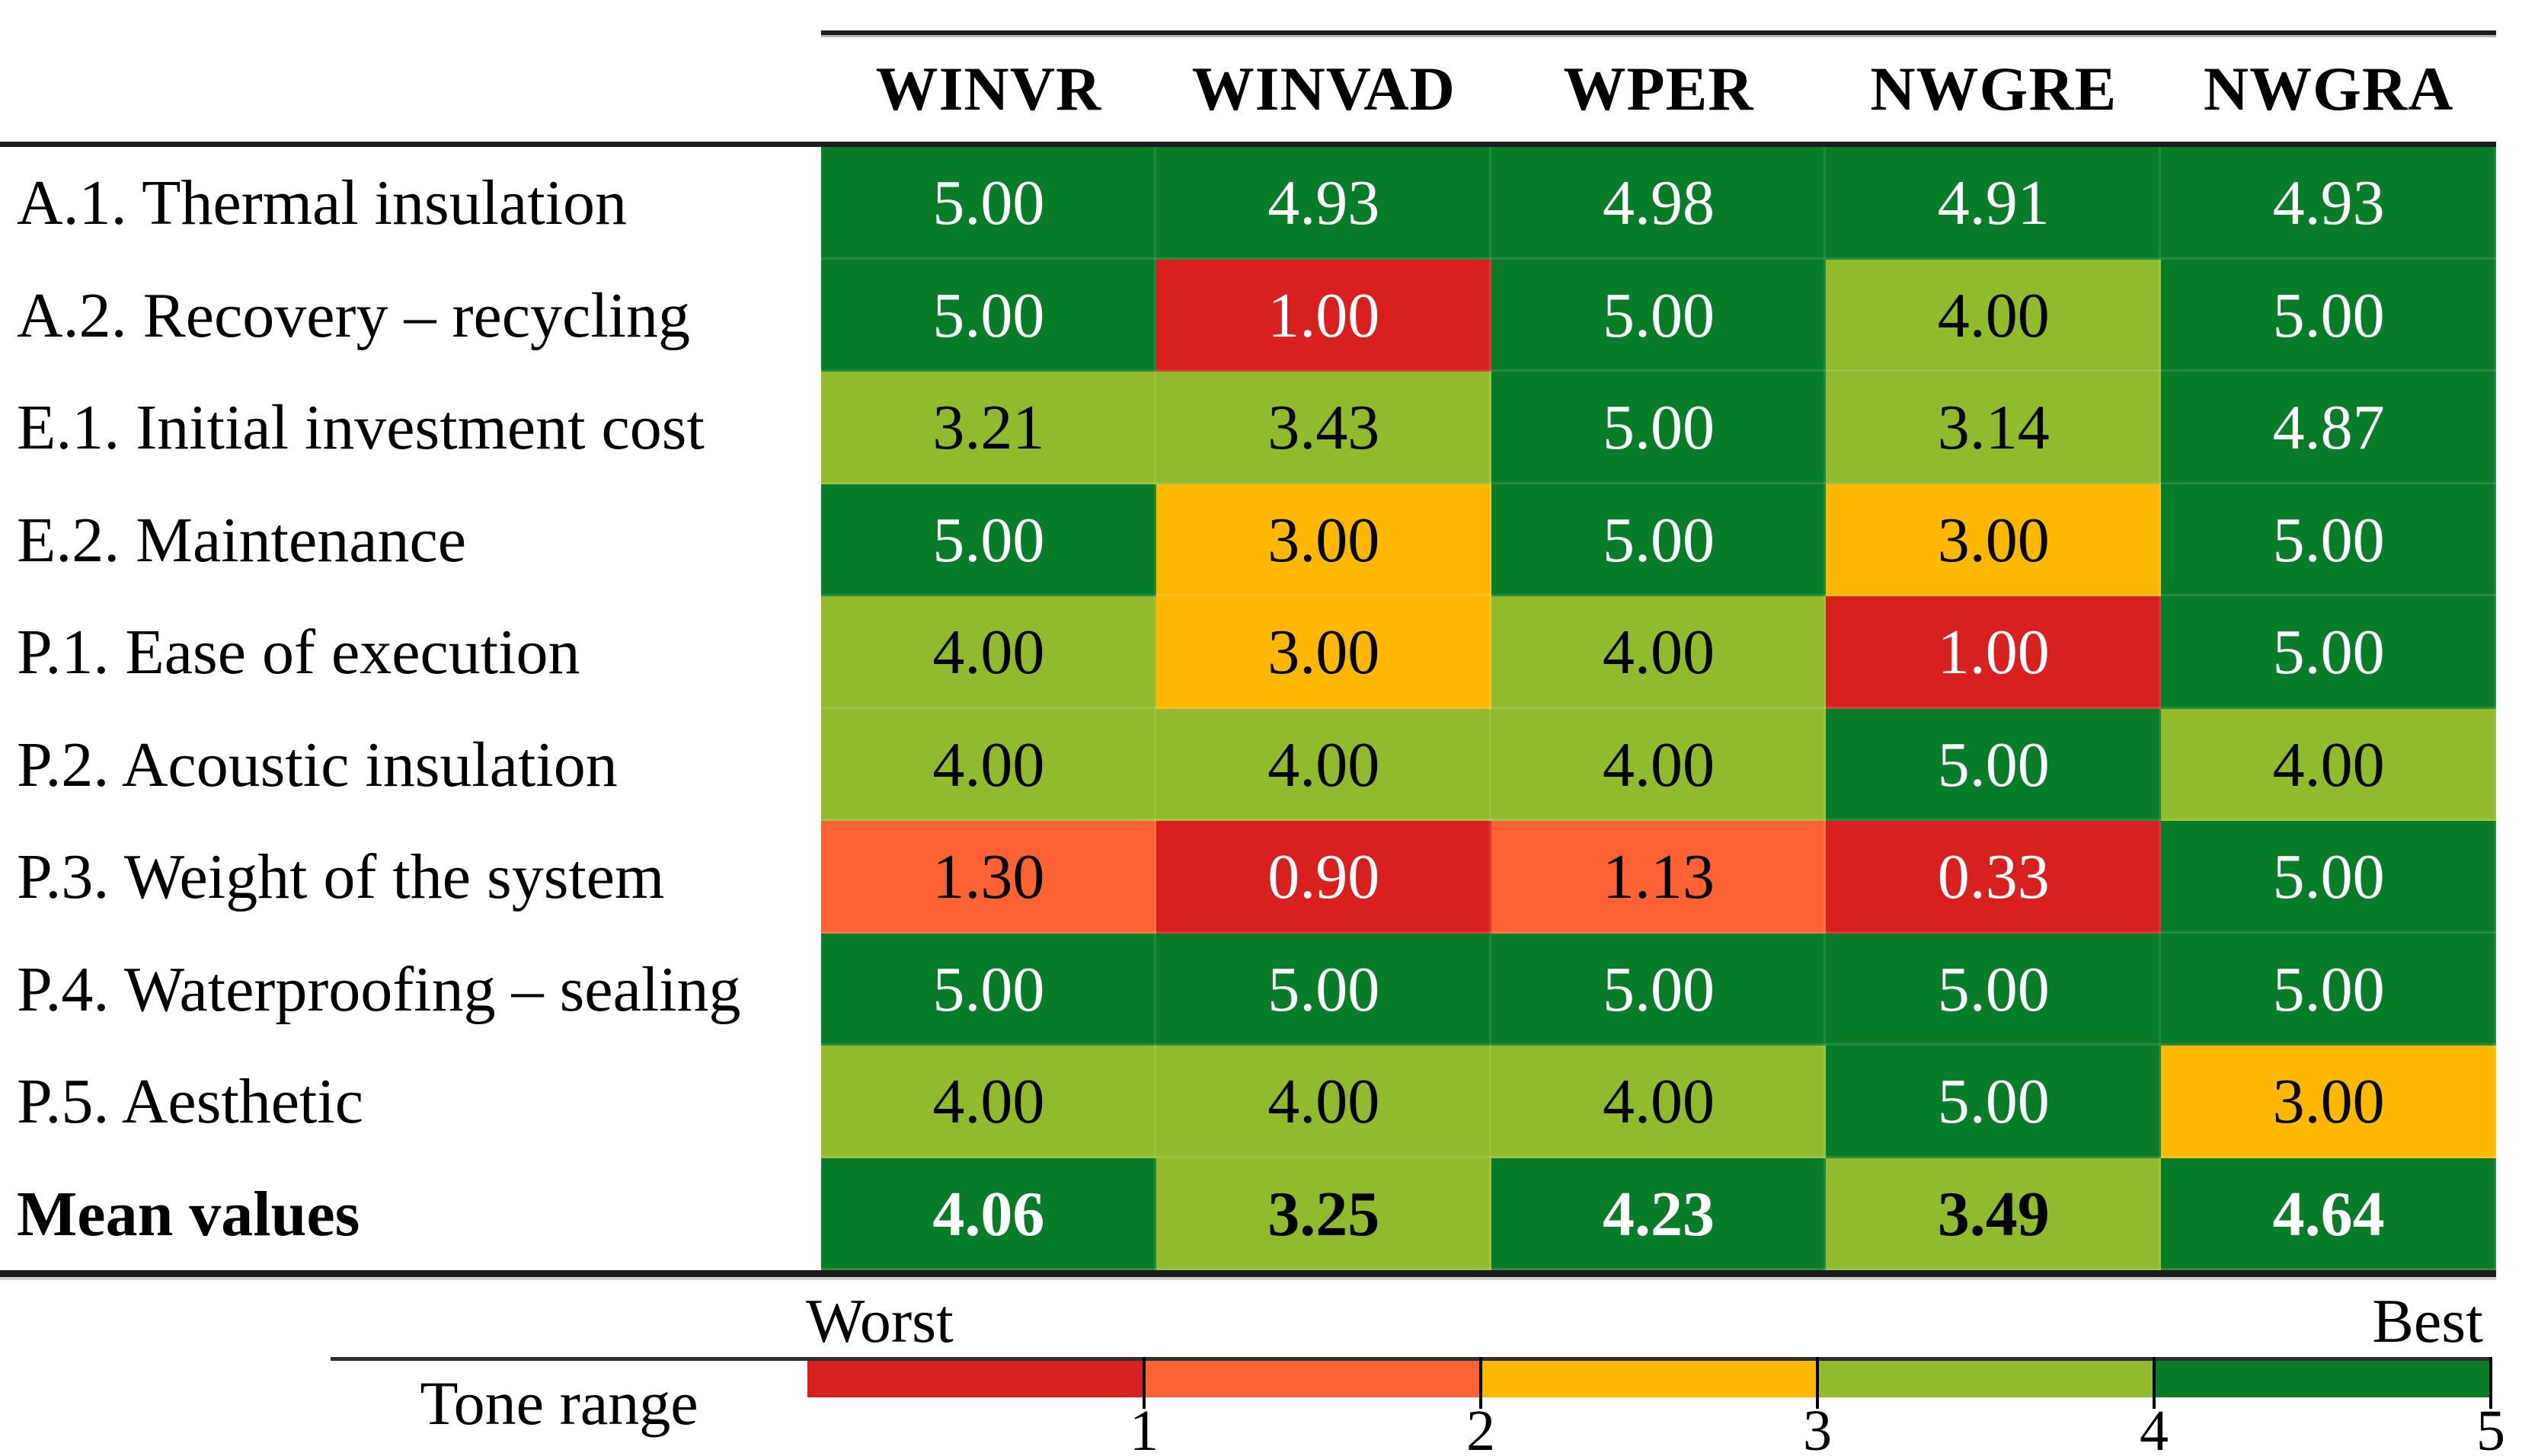  Describe the element at coordinates (1323, 878) in the screenshot. I see `heatmap-cell: 0.90` at that location.